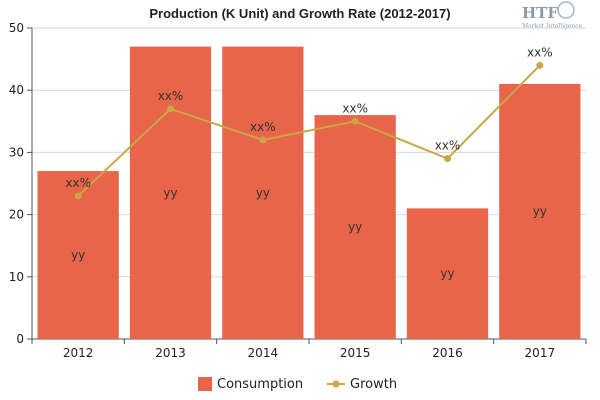  I want to click on legend: Consumption Growth, so click(297, 384).